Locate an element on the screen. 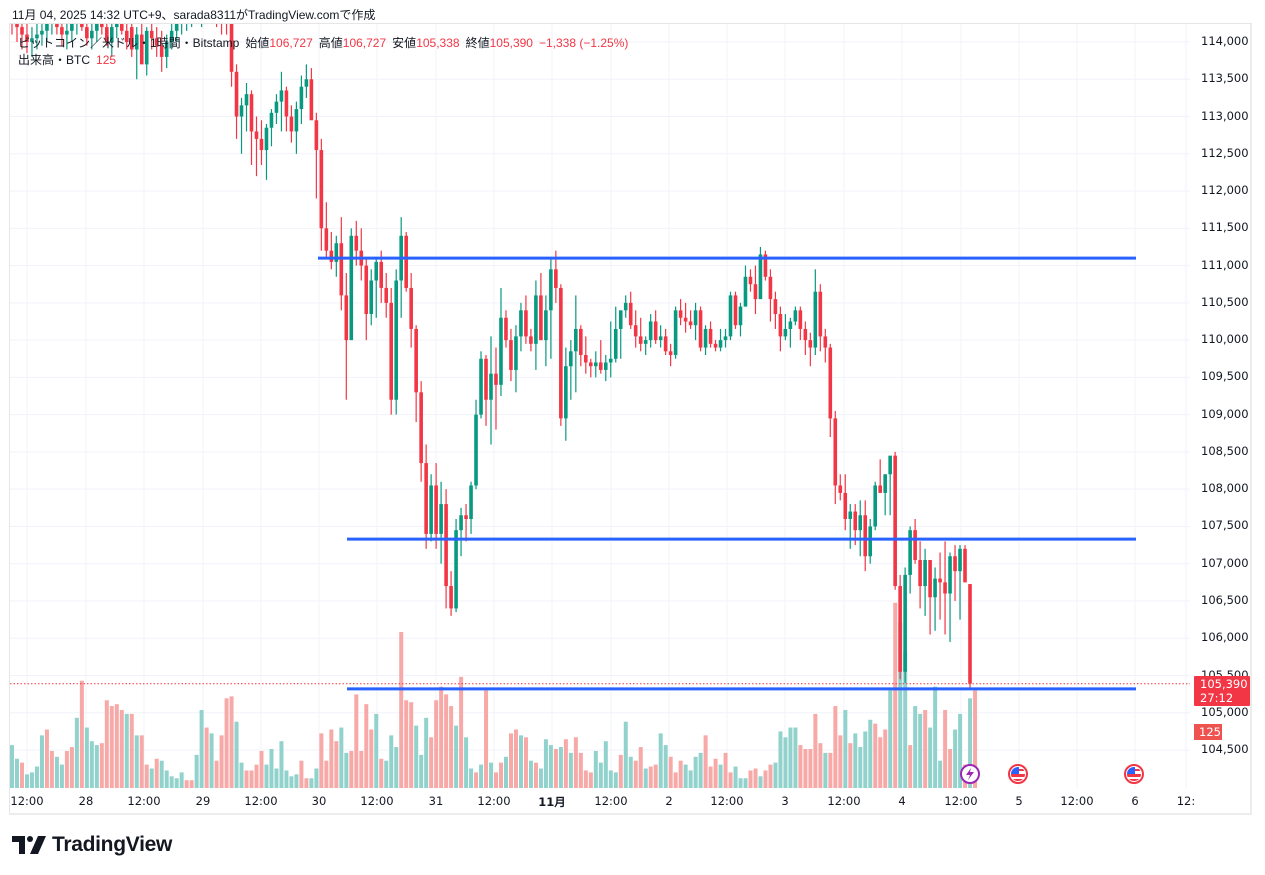 The height and width of the screenshot is (875, 1265). lightning-event-icon is located at coordinates (970, 774).